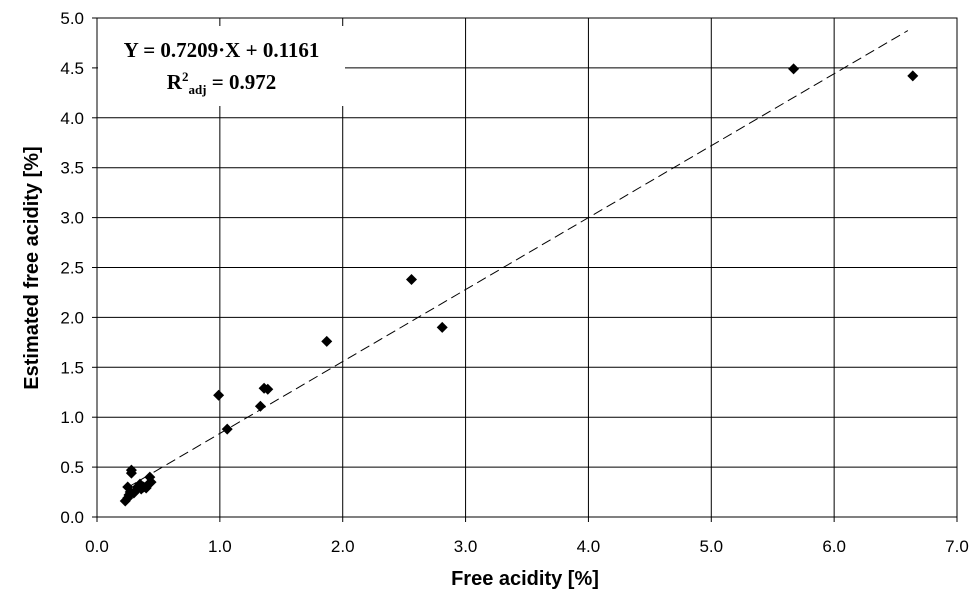 Image resolution: width=979 pixels, height=597 pixels. I want to click on y-tick-label: 4.0, so click(72, 118).